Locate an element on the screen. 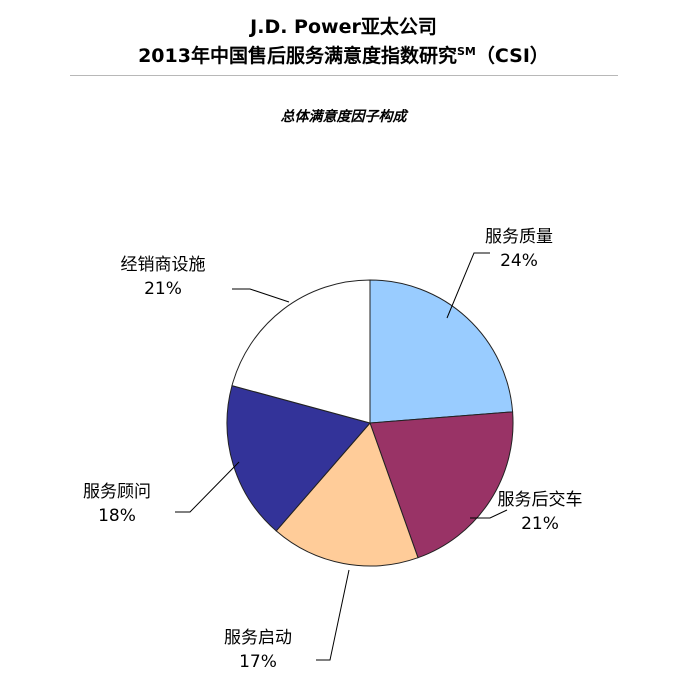 This screenshot has width=687, height=697. slice-value-service-delivery: 21% is located at coordinates (540, 524).